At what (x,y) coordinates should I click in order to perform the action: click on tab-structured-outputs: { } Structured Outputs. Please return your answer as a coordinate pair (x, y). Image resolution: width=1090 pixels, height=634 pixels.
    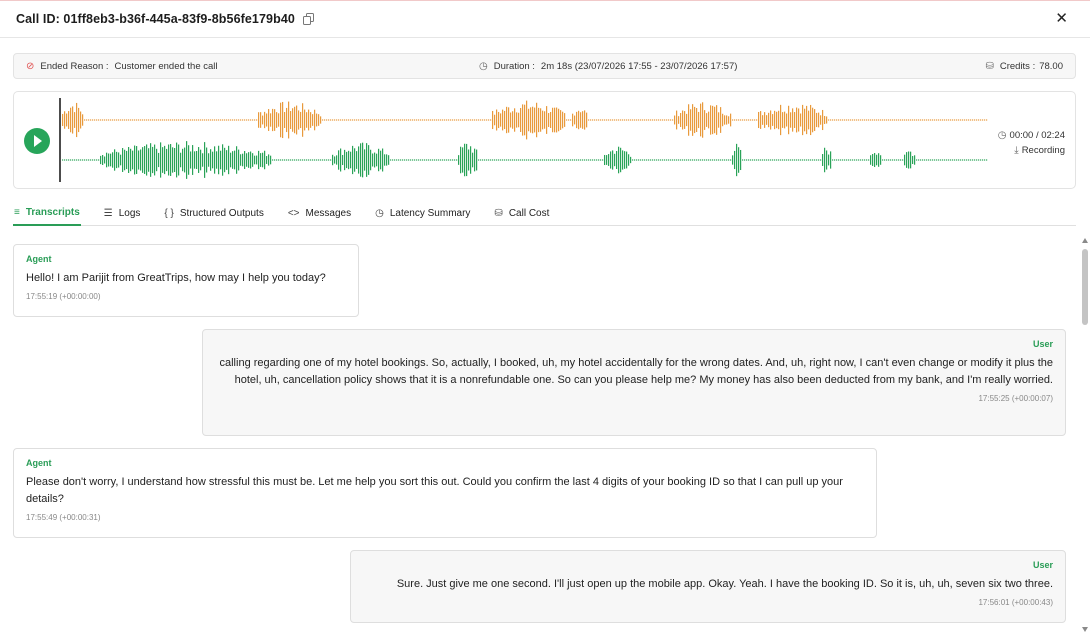
    Looking at the image, I should click on (213, 213).